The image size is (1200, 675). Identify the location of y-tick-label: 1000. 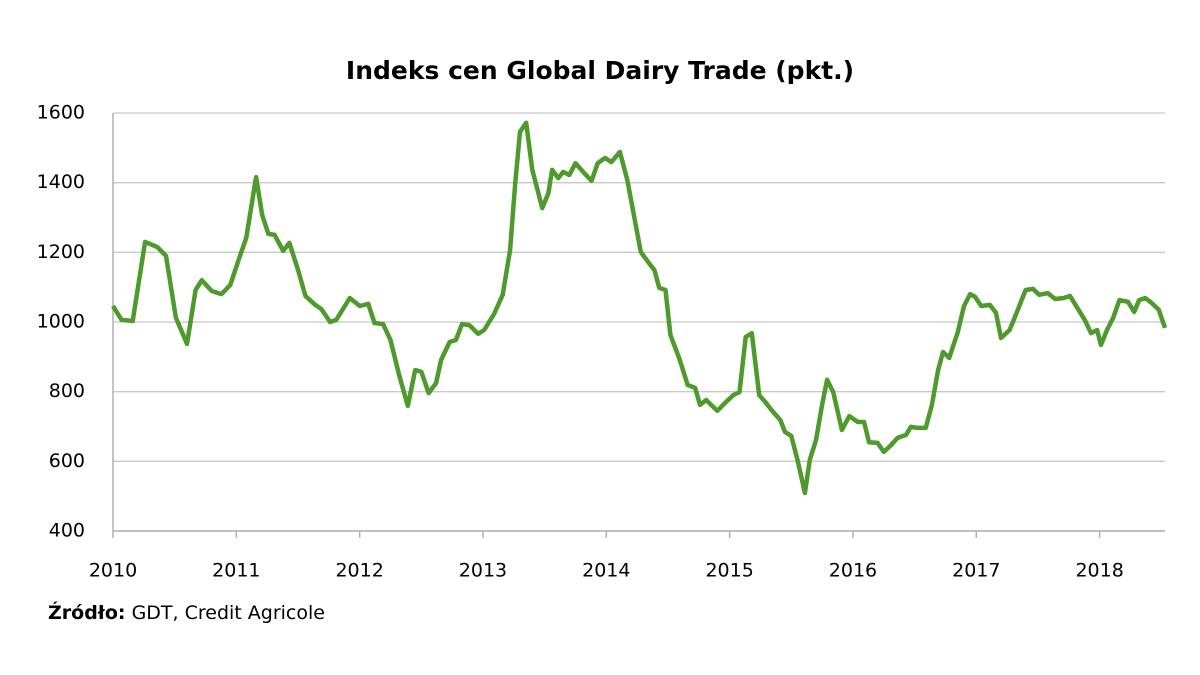
(61, 322).